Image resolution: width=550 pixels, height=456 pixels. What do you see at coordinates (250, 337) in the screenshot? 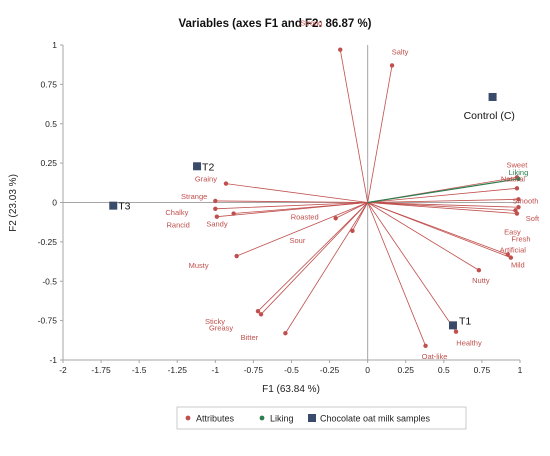
I see `label-bitter: Bitter` at bounding box center [250, 337].